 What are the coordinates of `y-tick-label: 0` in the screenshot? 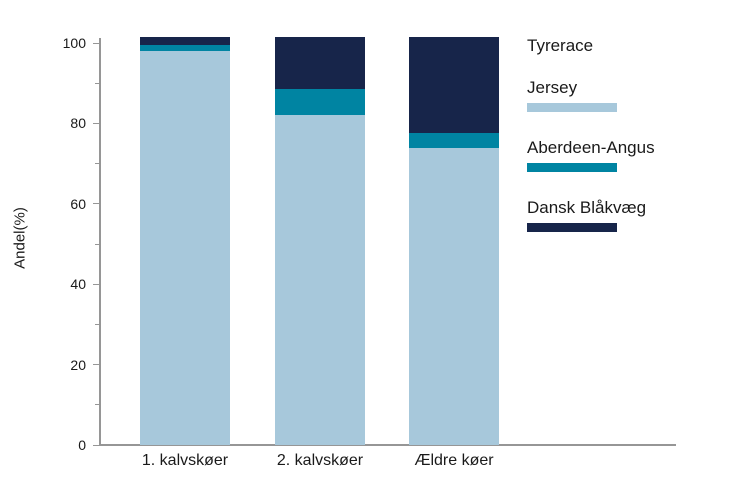 It's located at (82, 445).